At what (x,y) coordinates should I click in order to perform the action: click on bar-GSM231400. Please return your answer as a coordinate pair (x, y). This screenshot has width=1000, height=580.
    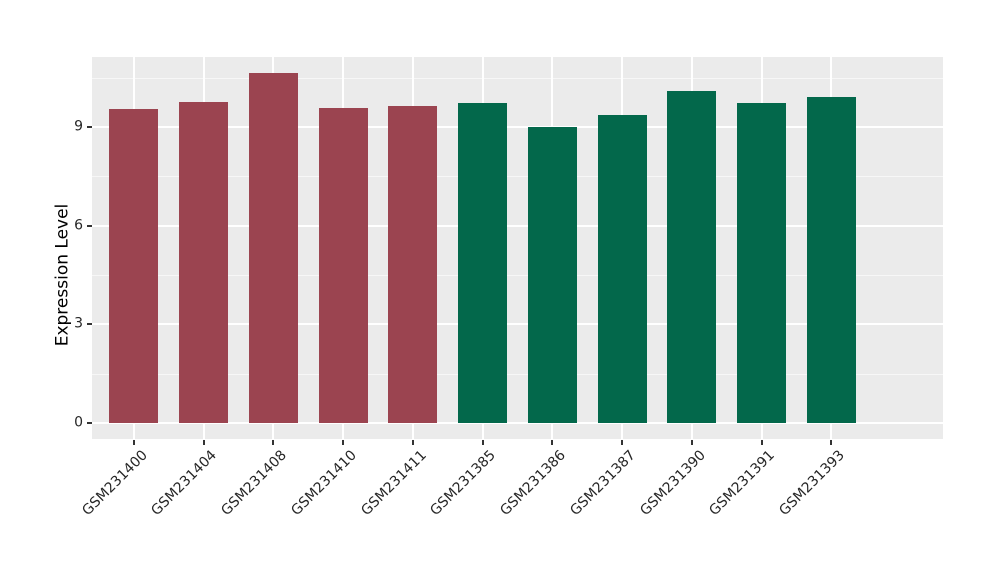
    Looking at the image, I should click on (134, 266).